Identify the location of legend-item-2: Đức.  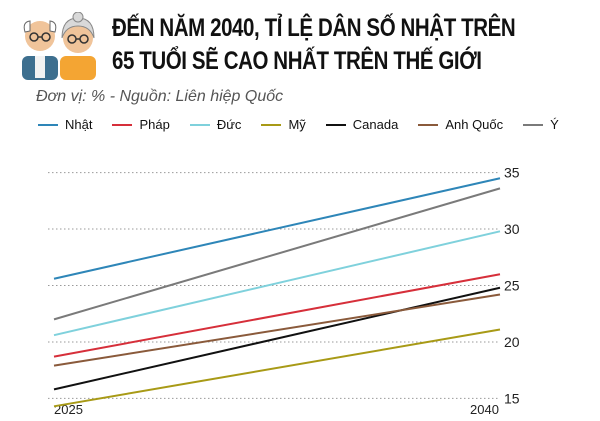
(215, 124).